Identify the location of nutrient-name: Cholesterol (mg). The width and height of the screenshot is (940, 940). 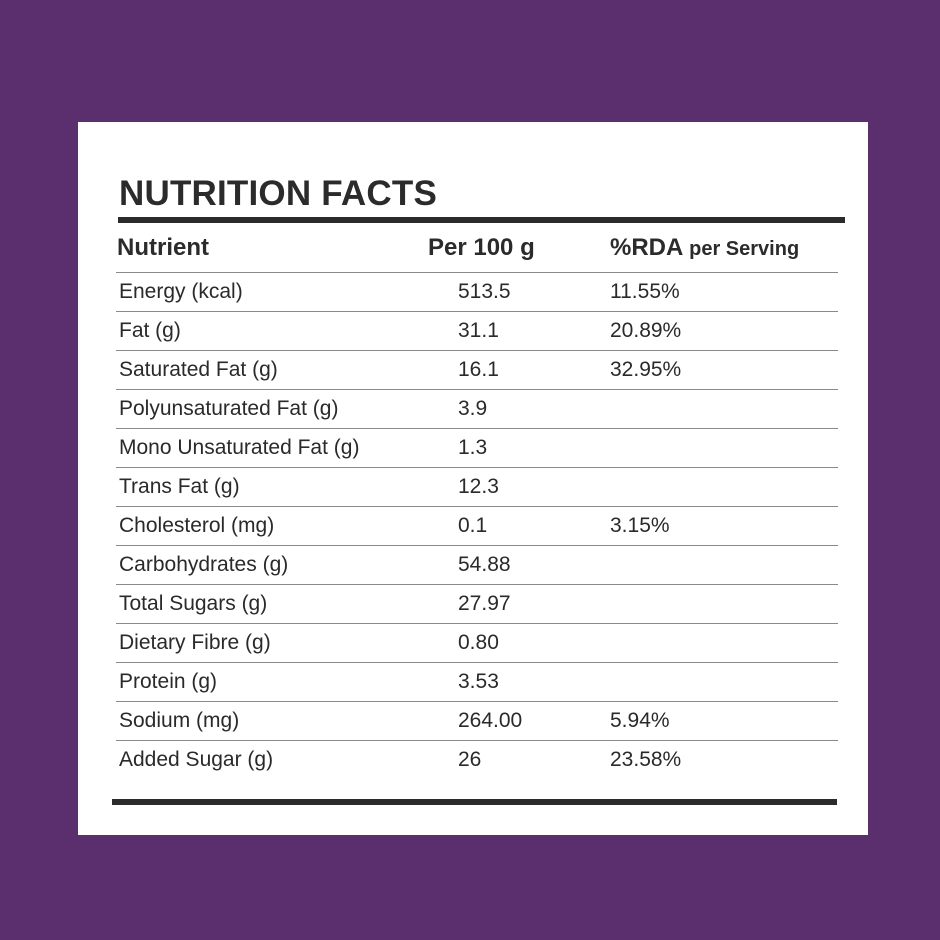
(197, 525).